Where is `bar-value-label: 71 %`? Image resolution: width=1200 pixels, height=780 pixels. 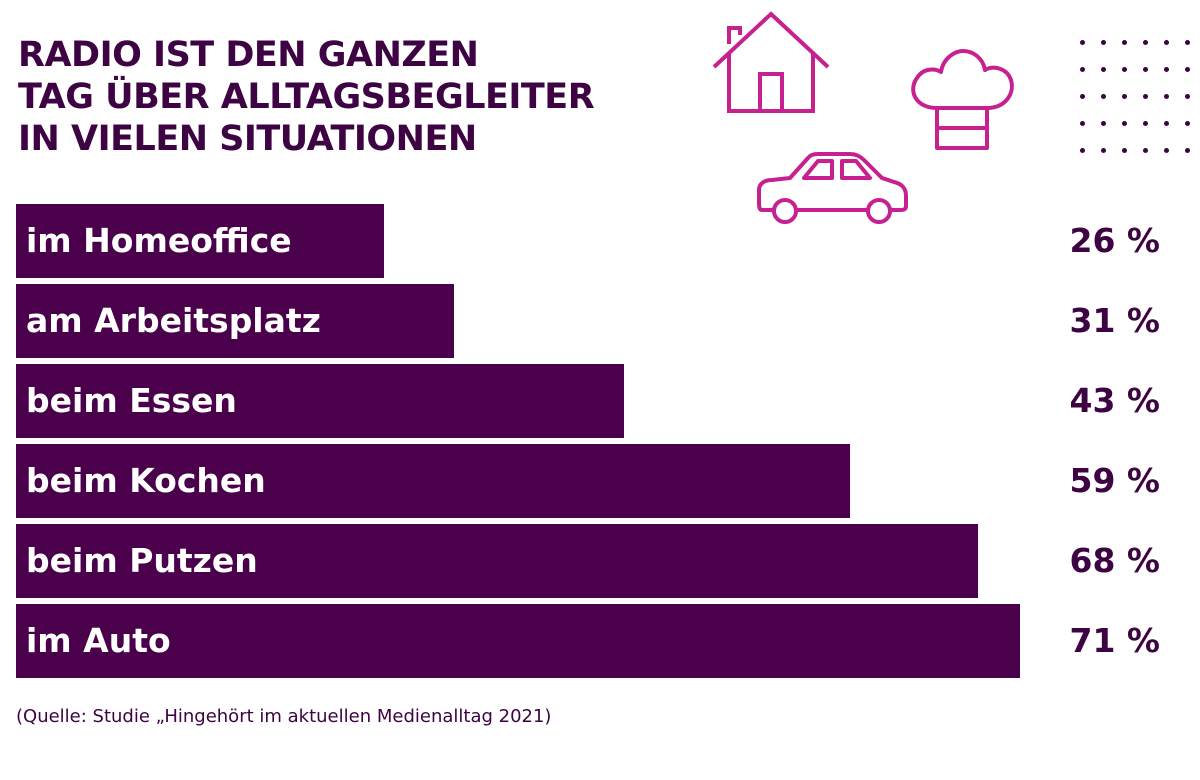 bar-value-label: 71 % is located at coordinates (1114, 640).